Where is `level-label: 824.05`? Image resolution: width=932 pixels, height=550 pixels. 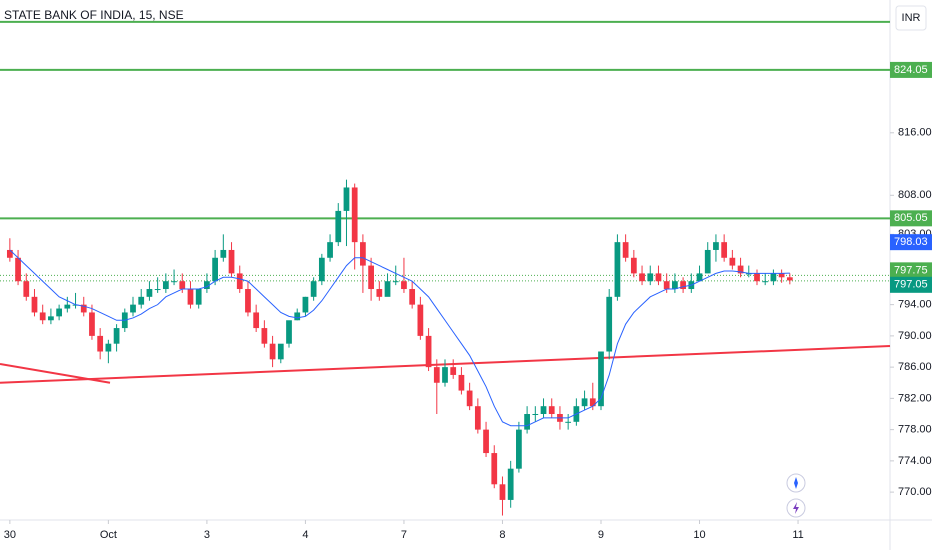 level-label: 824.05 is located at coordinates (911, 70).